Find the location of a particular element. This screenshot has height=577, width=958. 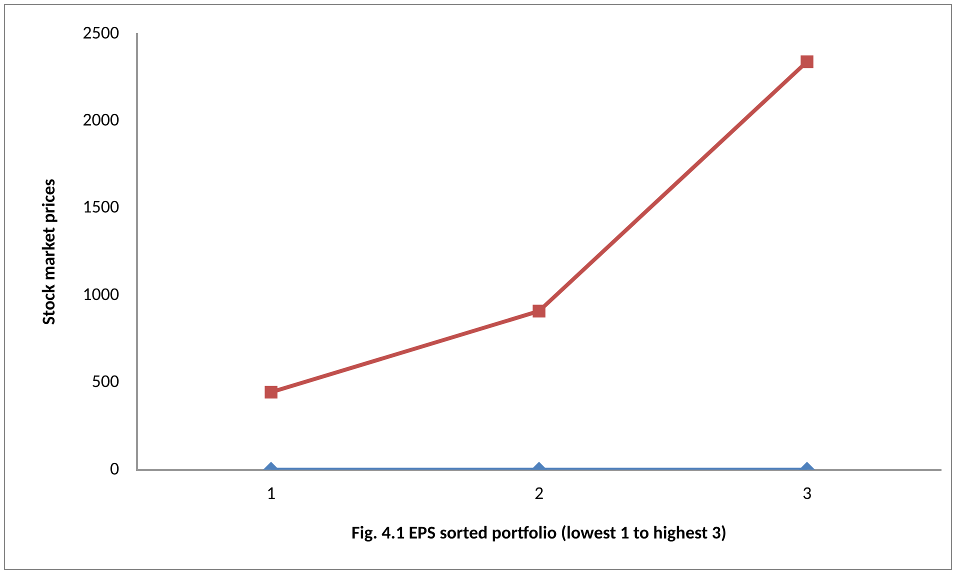

y-tick-label: 1000 is located at coordinates (101, 293).